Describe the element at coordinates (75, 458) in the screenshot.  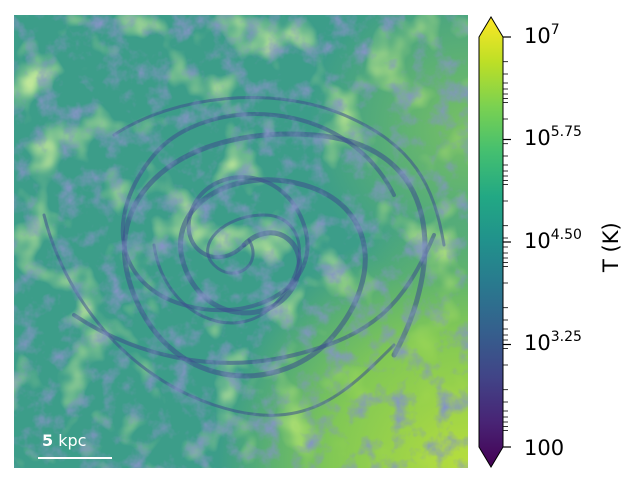
I see `scalebar-line` at that location.